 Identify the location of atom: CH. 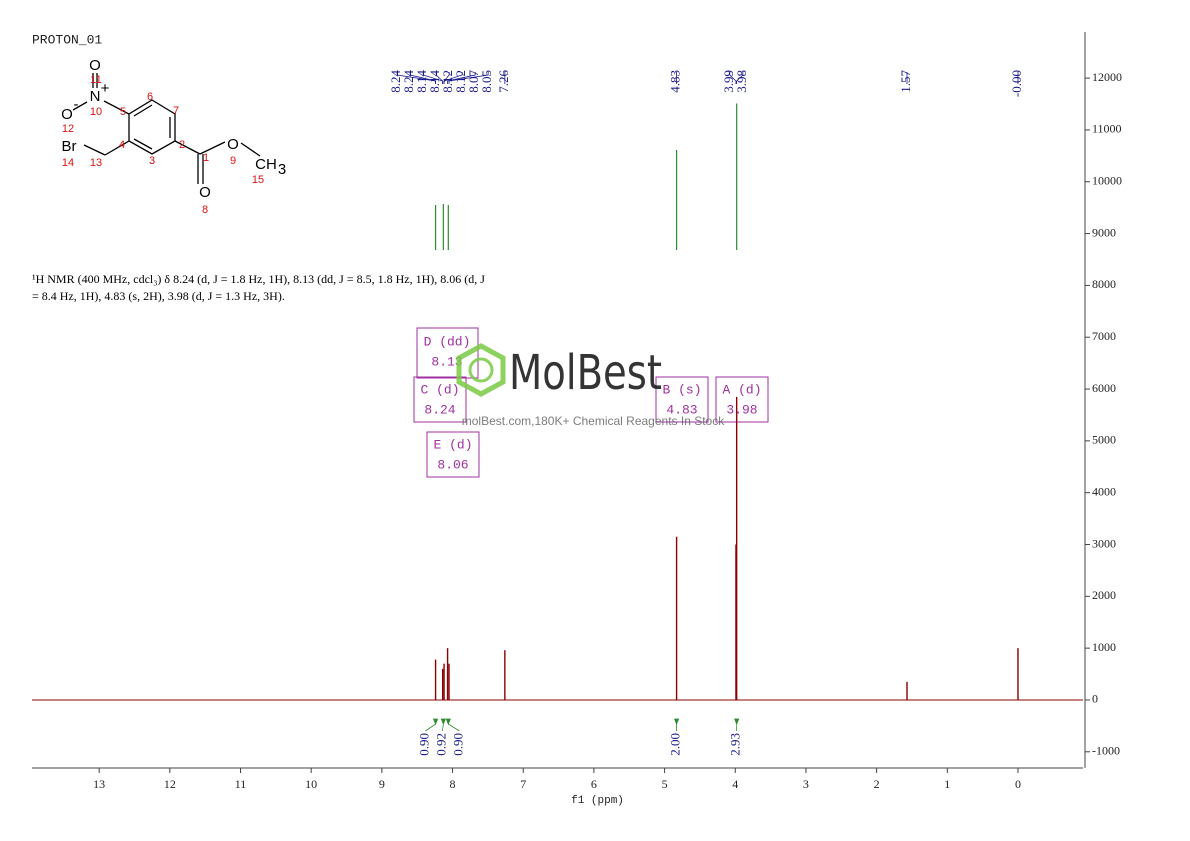
(266, 164).